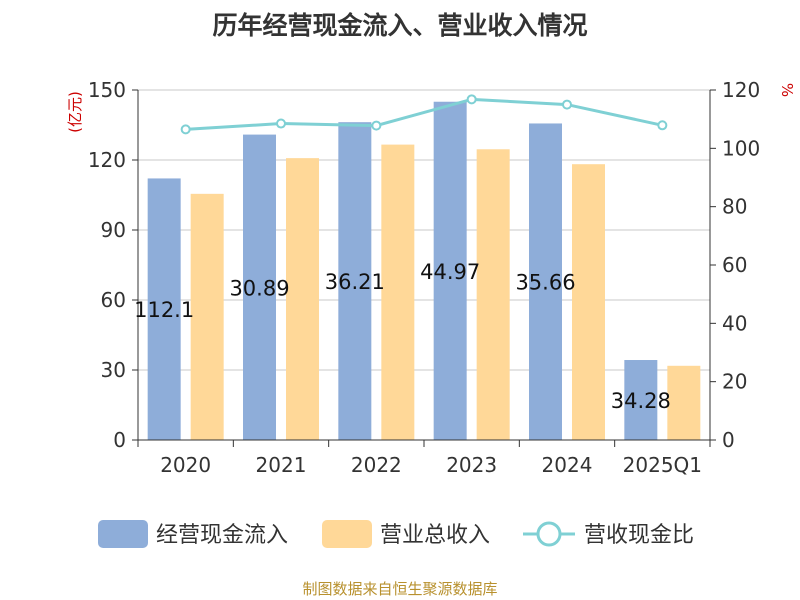 The height and width of the screenshot is (600, 800). Describe the element at coordinates (123, 534) in the screenshot. I see `legend-swatch-cash-inflow` at that location.